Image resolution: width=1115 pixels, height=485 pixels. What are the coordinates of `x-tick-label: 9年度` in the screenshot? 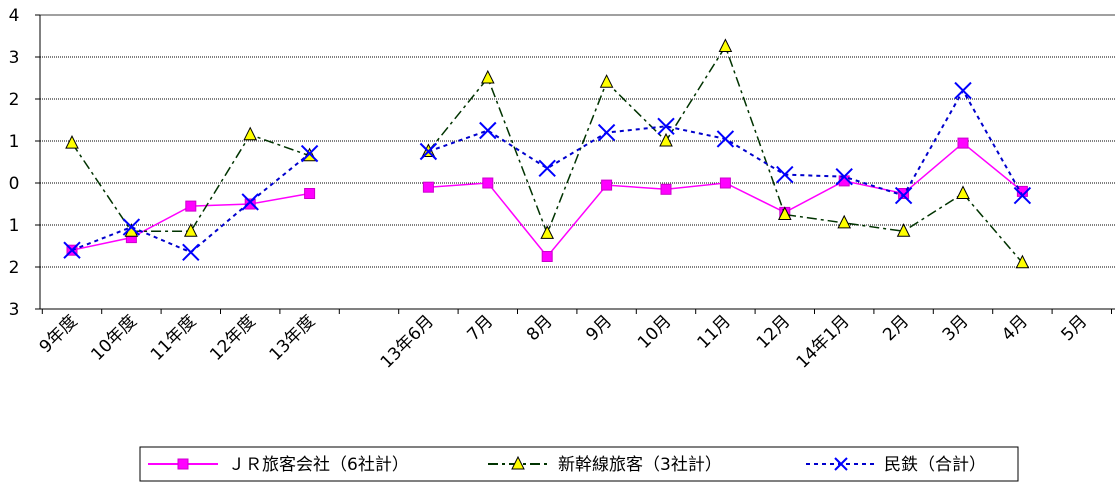 It's located at (59, 334).